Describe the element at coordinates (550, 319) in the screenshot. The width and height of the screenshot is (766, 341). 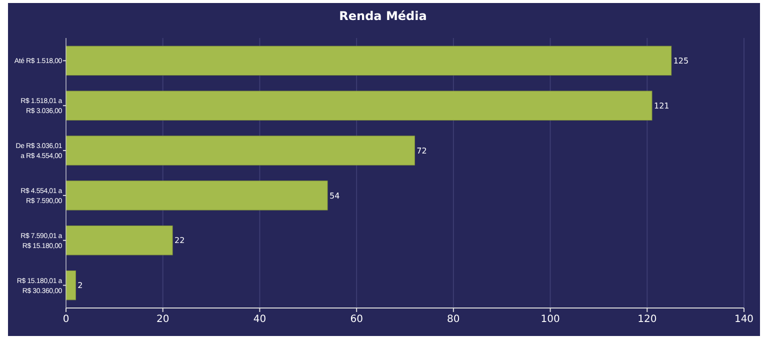
I see `x-tick-label: 100` at that location.